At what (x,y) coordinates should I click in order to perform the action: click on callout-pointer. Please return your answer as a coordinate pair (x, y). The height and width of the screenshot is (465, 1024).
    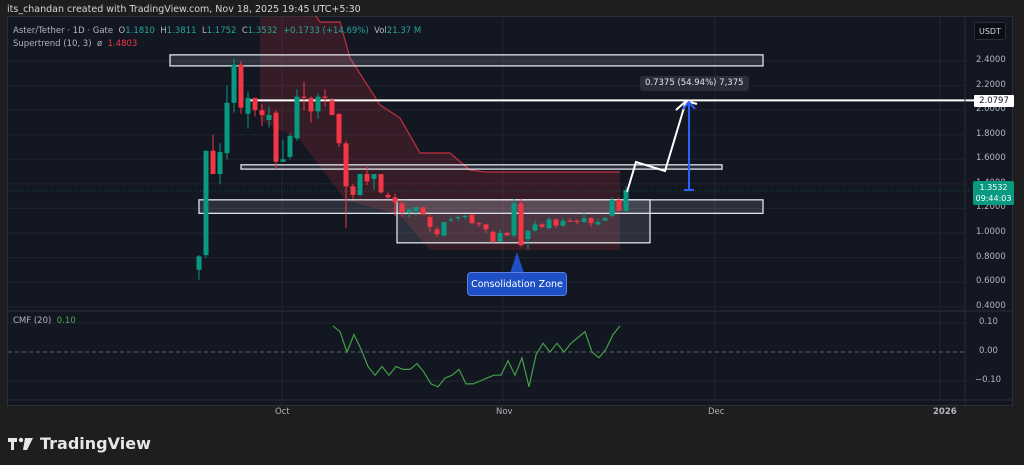
    Looking at the image, I should click on (517, 262).